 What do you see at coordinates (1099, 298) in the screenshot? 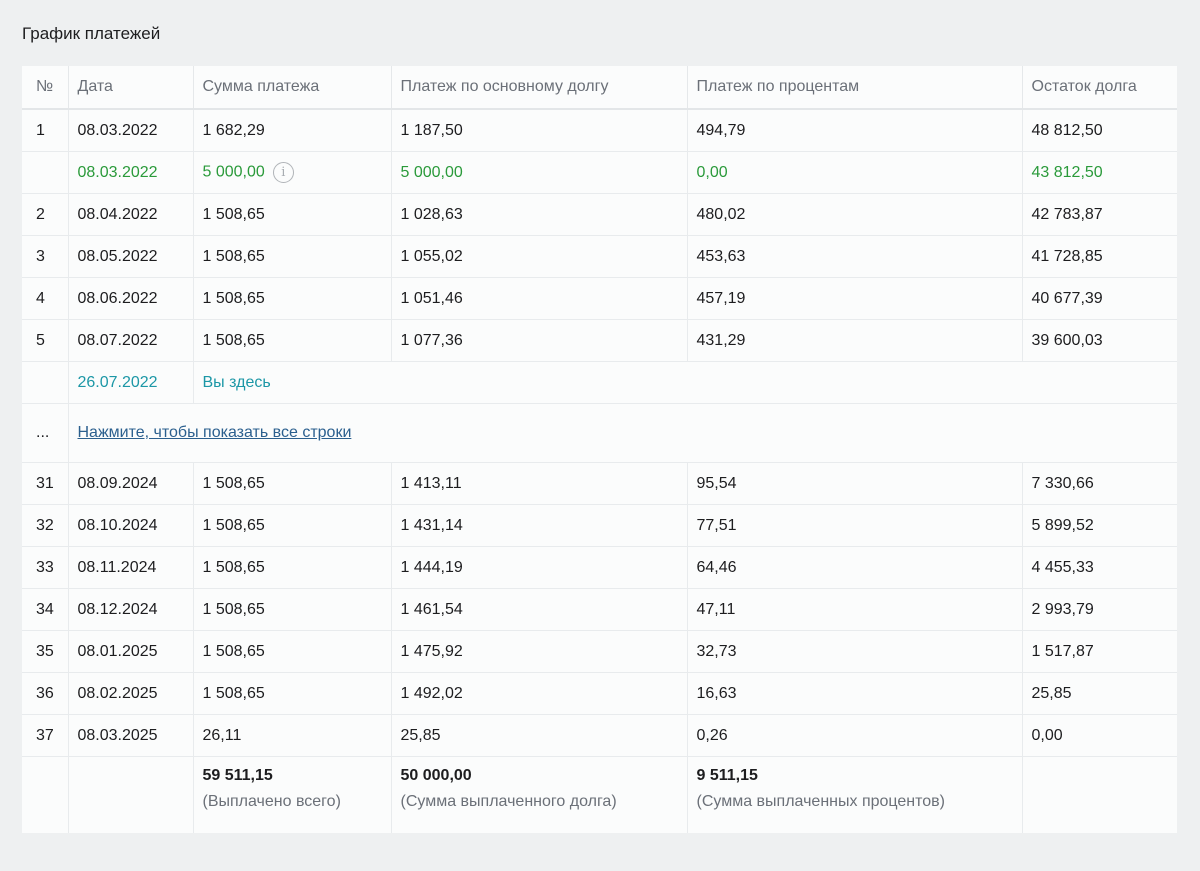
I see `row-balance: 40 677,39` at bounding box center [1099, 298].